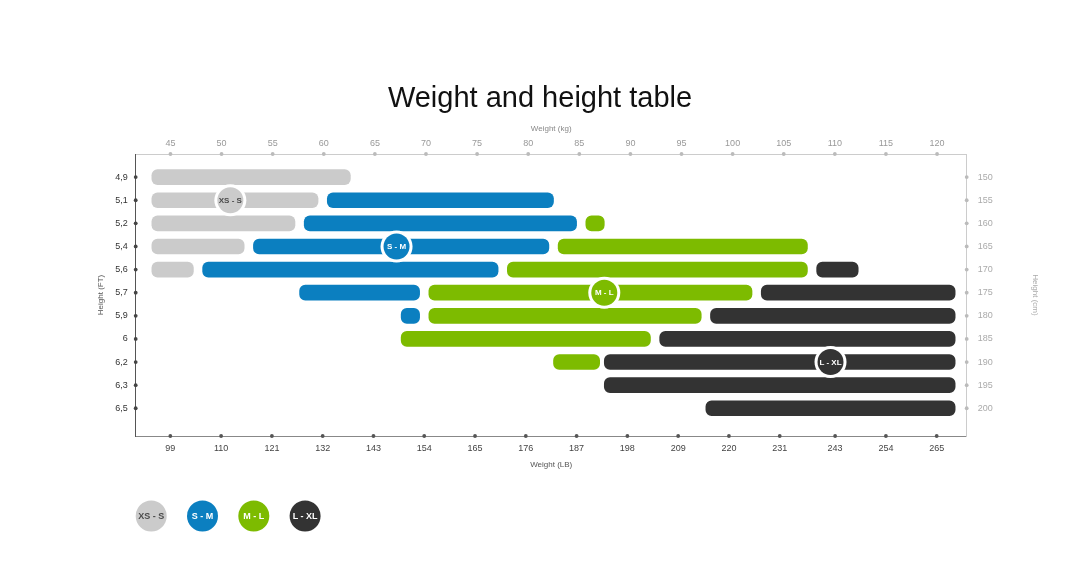  I want to click on annotation: L - XL, so click(830, 362).